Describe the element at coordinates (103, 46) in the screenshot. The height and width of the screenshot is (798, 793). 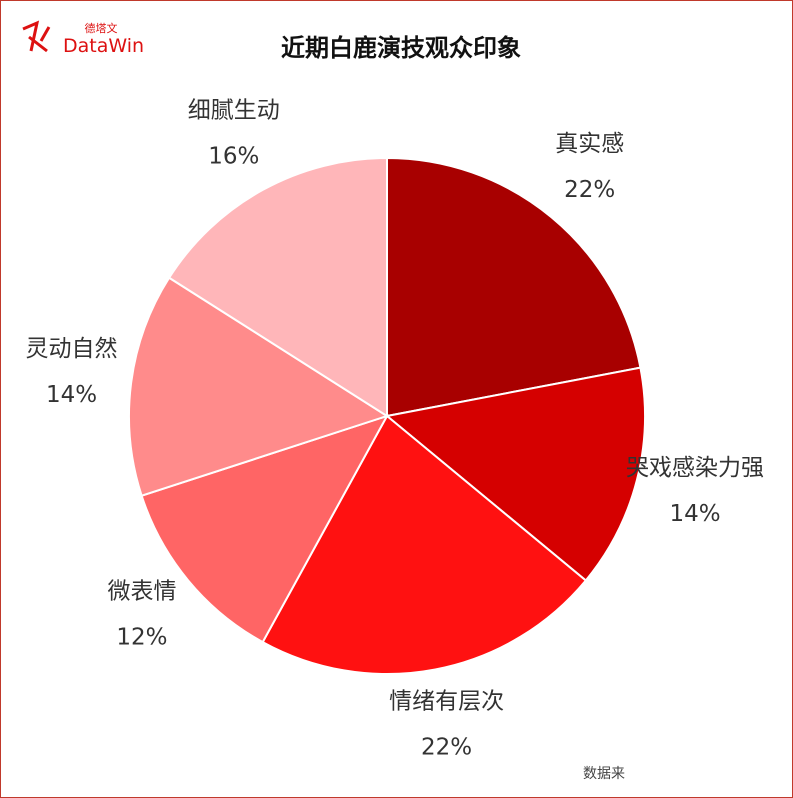
I see `logo-text: DataWin` at that location.